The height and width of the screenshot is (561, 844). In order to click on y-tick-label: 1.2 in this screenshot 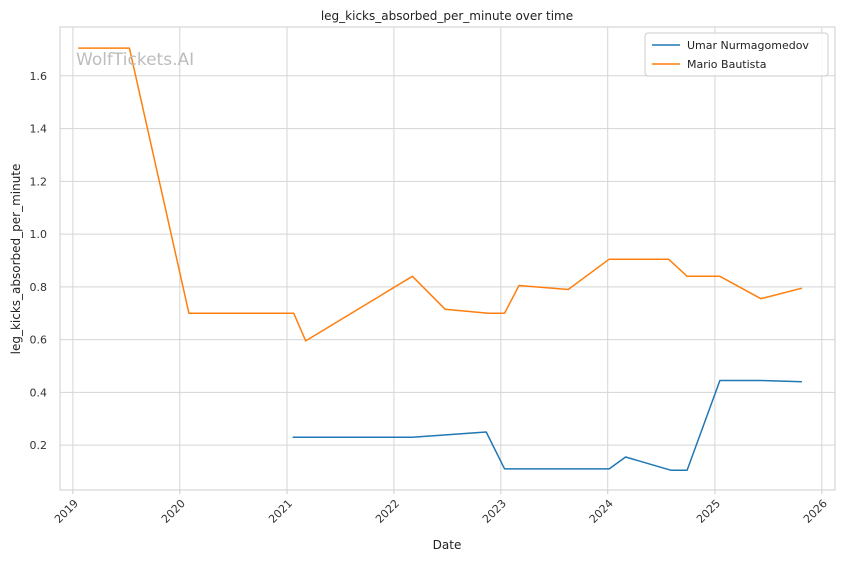, I will do `click(39, 181)`.